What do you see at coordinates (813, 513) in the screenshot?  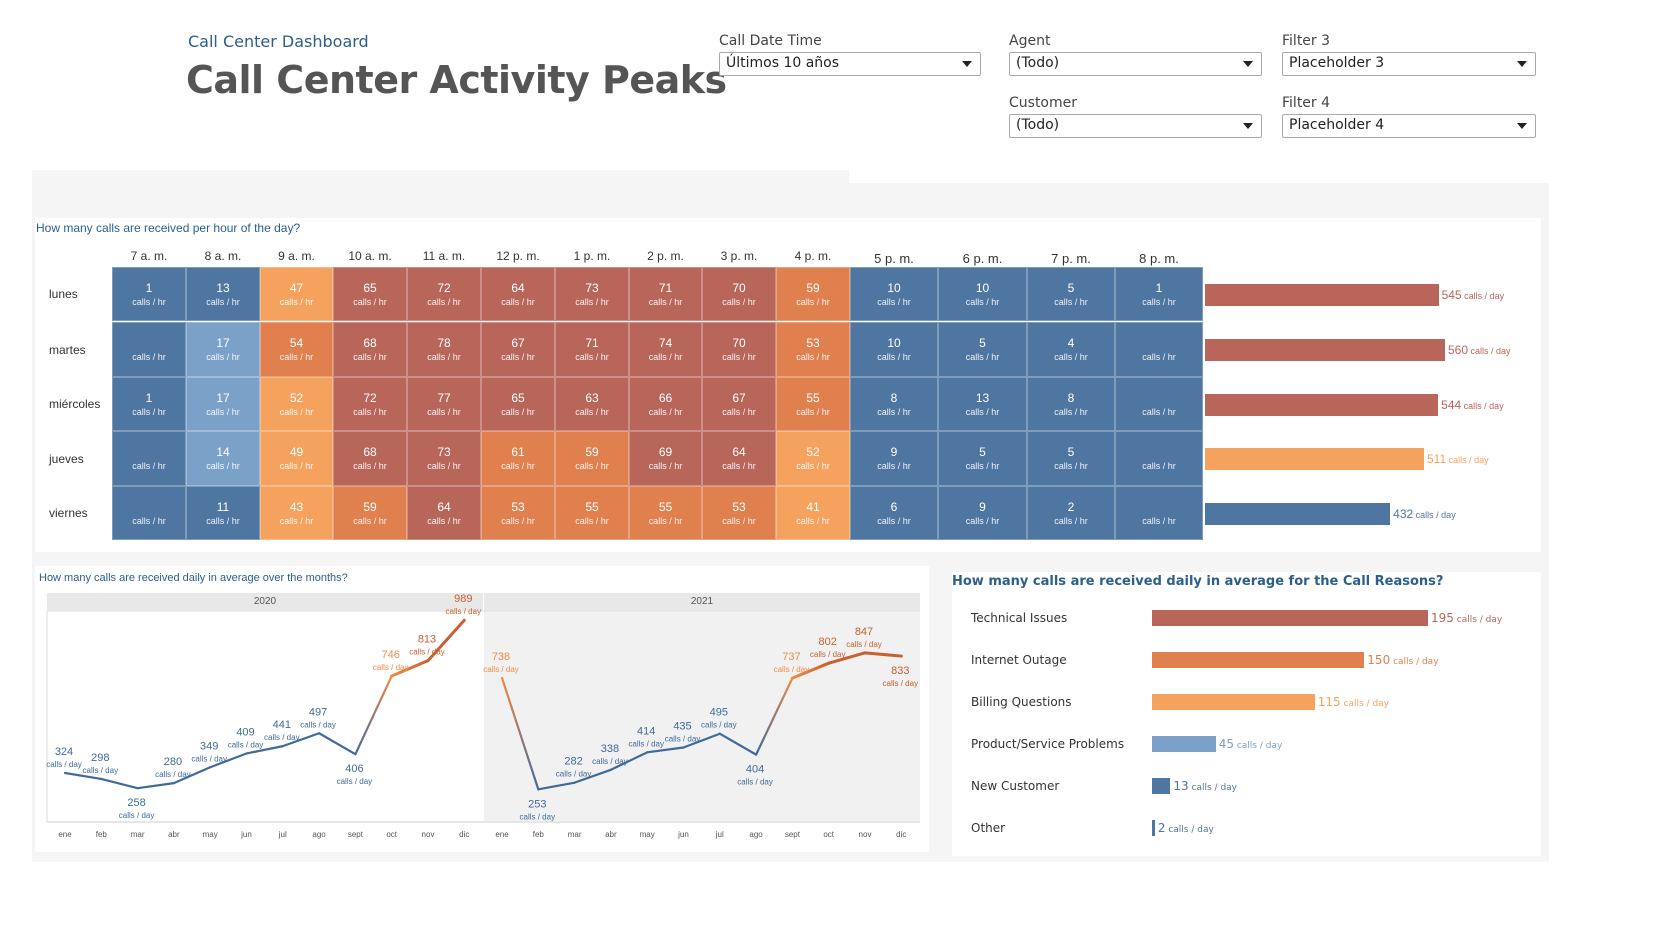 I see `heatmap-cell: 41 calls / hr` at bounding box center [813, 513].